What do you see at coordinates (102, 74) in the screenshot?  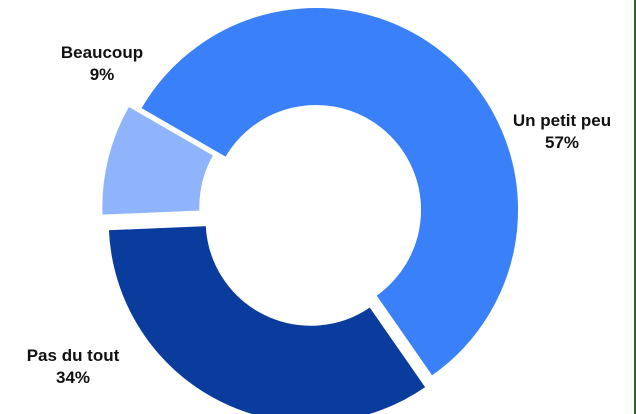 I see `slice-label-beaucoup-value: 9%` at bounding box center [102, 74].